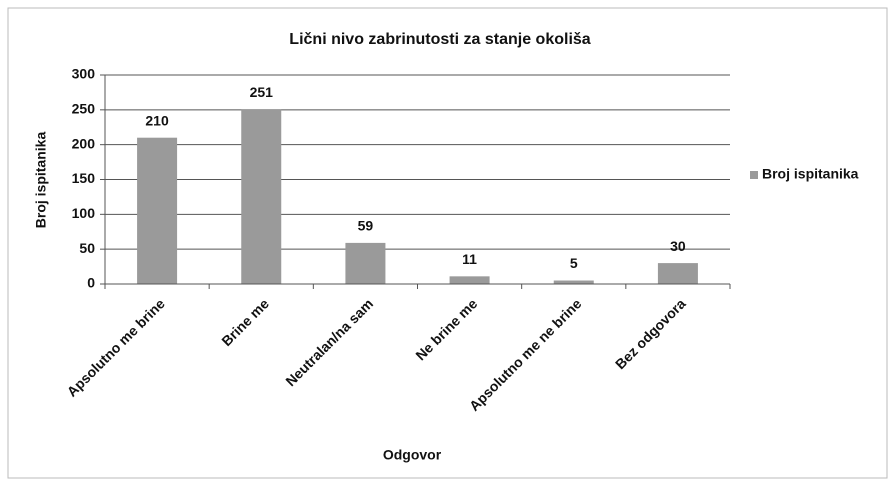  What do you see at coordinates (469, 259) in the screenshot?
I see `data-label: 11` at bounding box center [469, 259].